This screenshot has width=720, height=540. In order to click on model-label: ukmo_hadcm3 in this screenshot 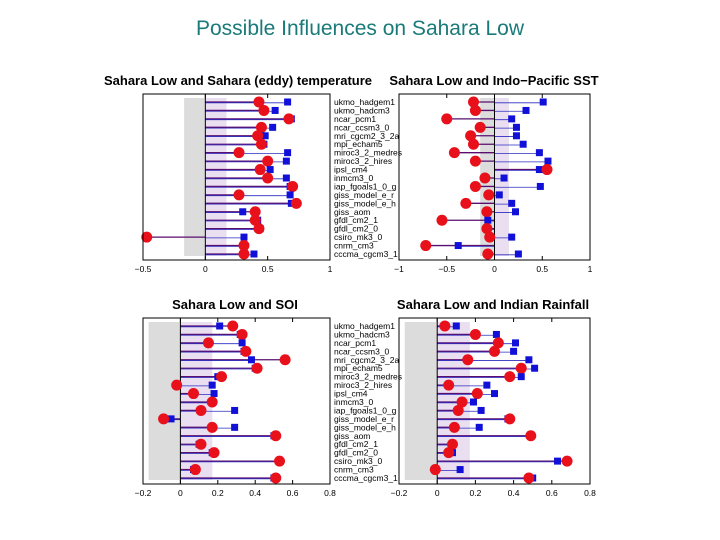, I will do `click(362, 110)`.